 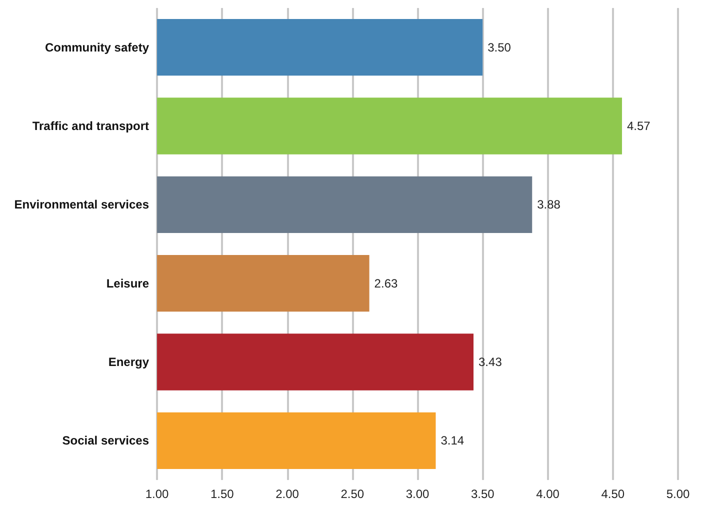 I want to click on data-label: 3.50, so click(x=500, y=47).